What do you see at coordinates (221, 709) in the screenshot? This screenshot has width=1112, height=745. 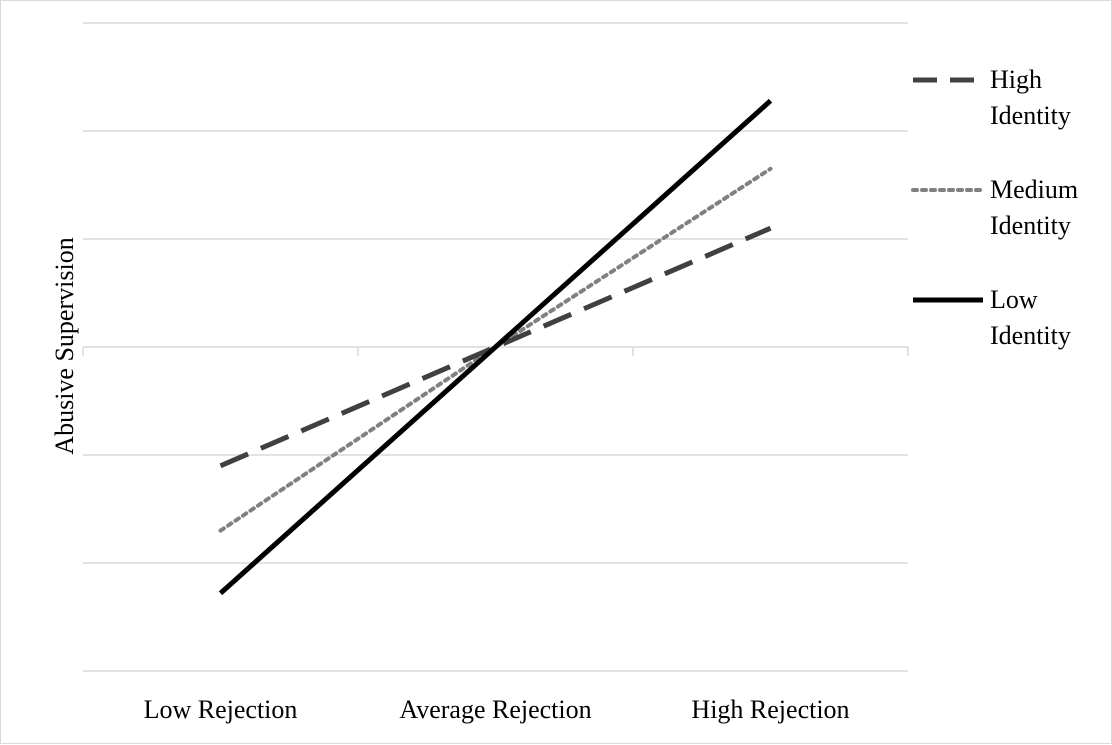 I see `x-tick-label: Low Rejection` at bounding box center [221, 709].